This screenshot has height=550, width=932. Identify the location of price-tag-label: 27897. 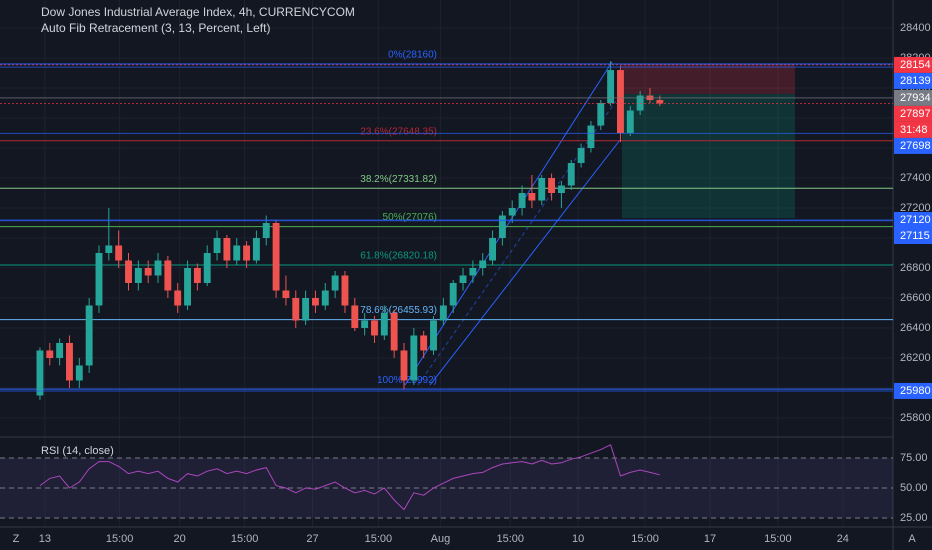
(915, 114).